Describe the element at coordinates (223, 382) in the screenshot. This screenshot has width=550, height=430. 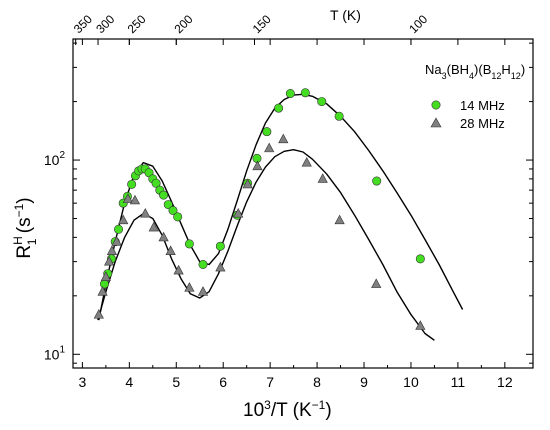
I see `x-tick-label: 6` at that location.